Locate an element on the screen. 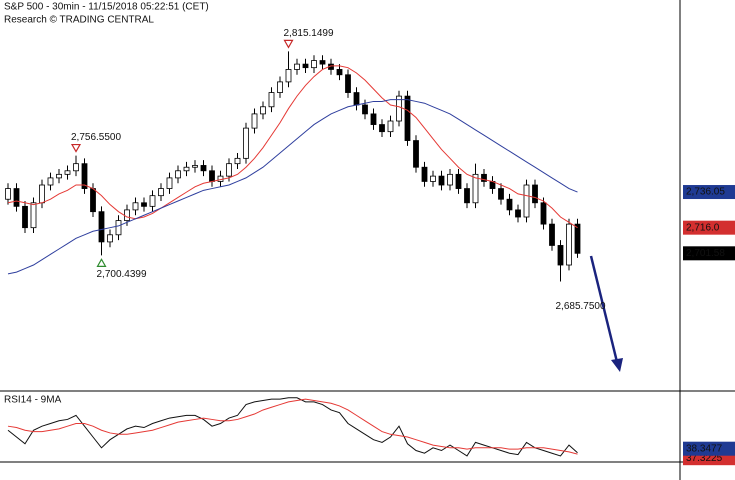 The width and height of the screenshot is (735, 480). arrow-head is located at coordinates (617, 365).